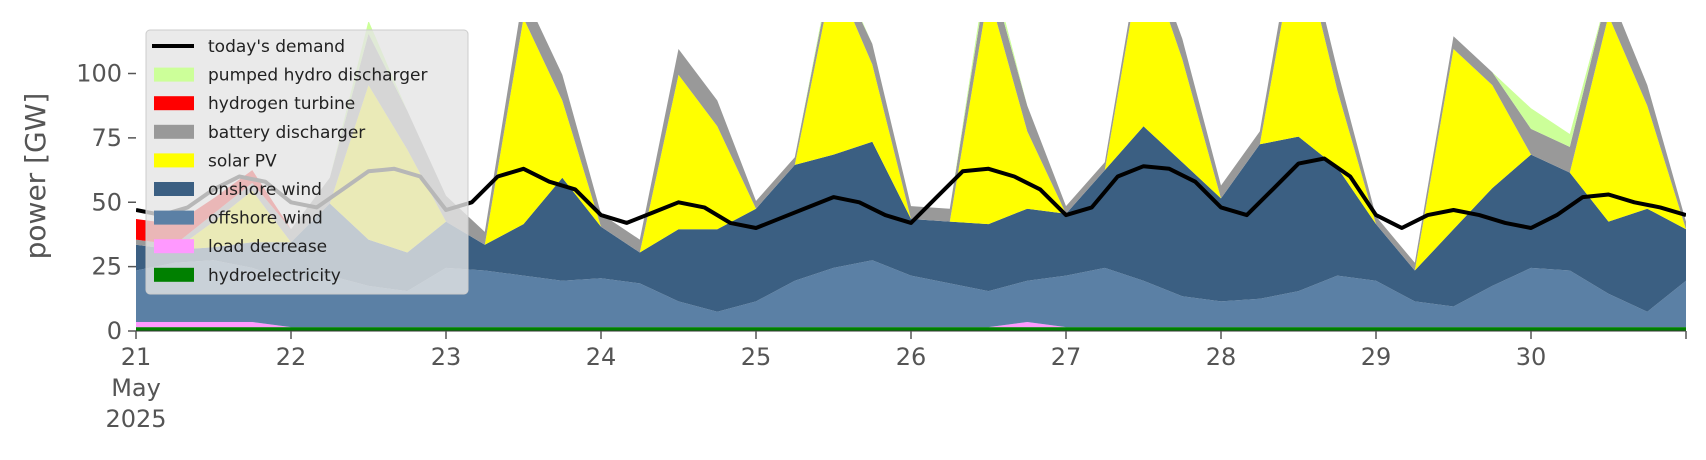 The image size is (1706, 460). Describe the element at coordinates (106, 138) in the screenshot. I see `y-tick-label: 75` at that location.